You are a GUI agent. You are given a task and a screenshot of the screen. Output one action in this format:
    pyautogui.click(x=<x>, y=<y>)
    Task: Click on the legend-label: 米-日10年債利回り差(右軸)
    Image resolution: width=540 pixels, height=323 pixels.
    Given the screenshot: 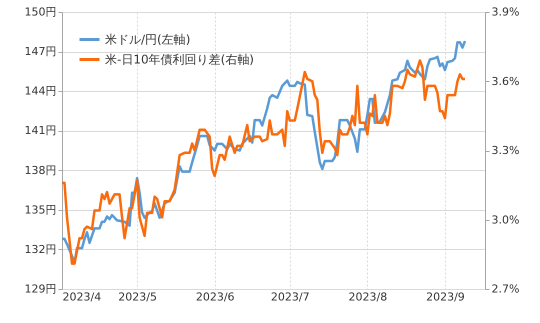 What is the action you would take?
    pyautogui.click(x=179, y=59)
    